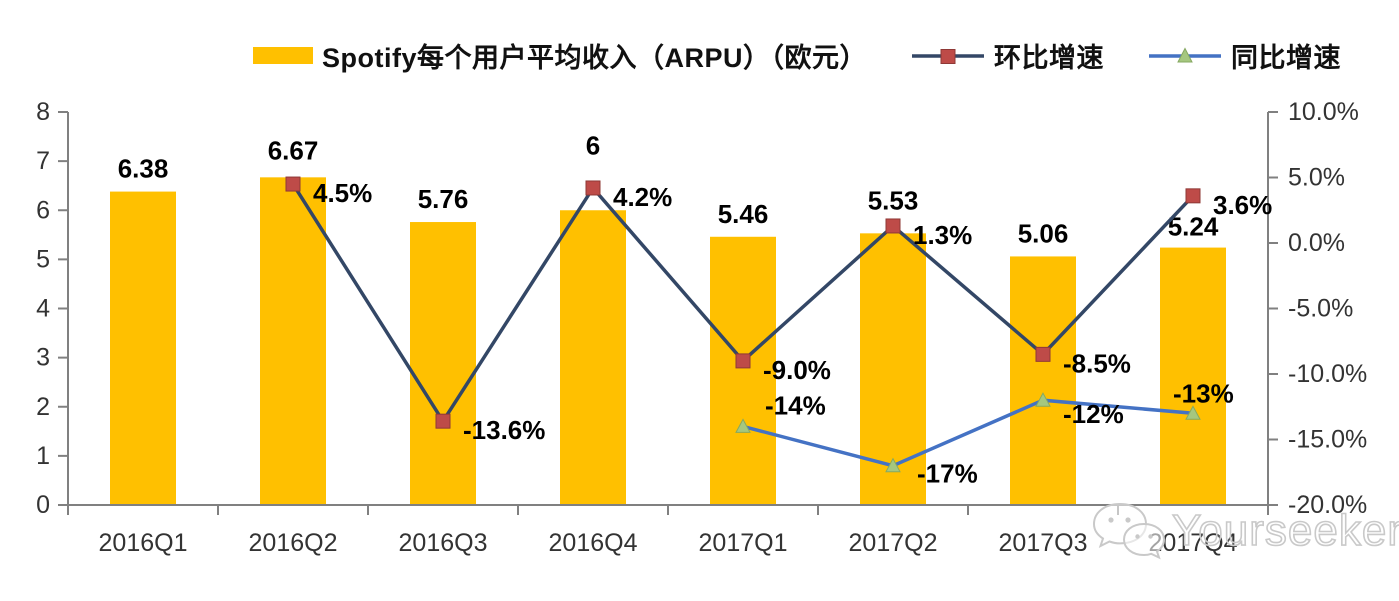  Describe the element at coordinates (293, 150) in the screenshot. I see `bar-value-label: 6.67` at that location.